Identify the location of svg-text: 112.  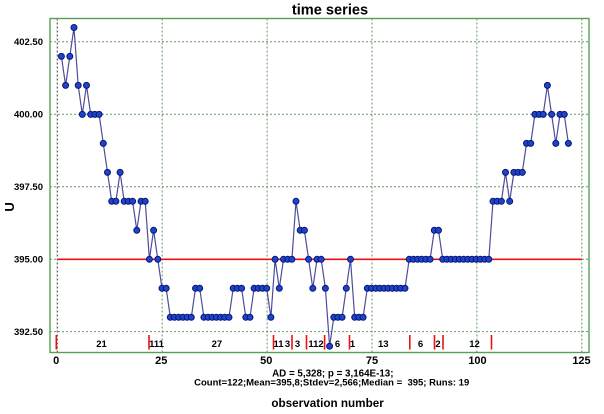
(315, 344).